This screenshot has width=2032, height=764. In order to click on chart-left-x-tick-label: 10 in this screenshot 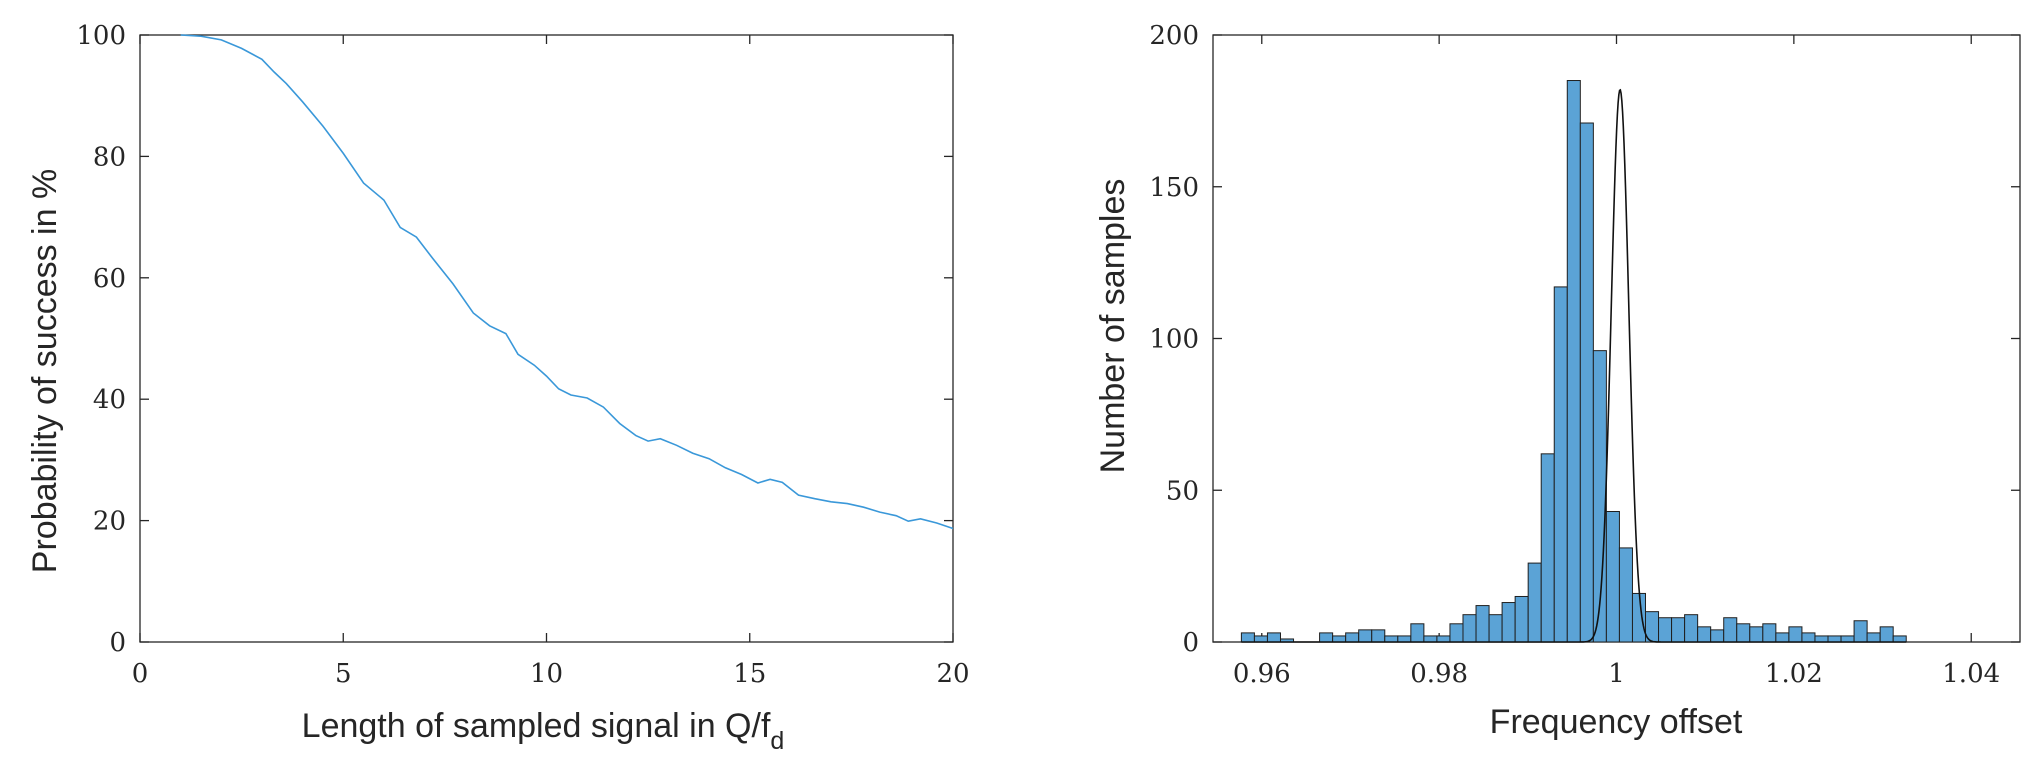, I will do `click(546, 674)`.